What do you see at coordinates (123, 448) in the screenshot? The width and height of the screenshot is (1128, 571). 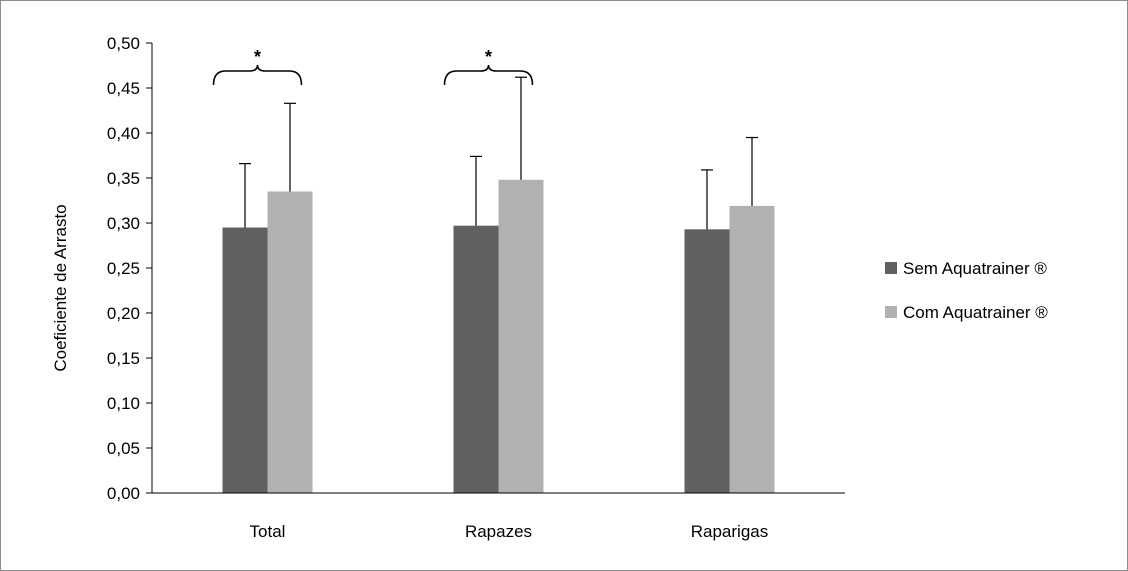 I see `y-tick-label: 0,05` at bounding box center [123, 448].